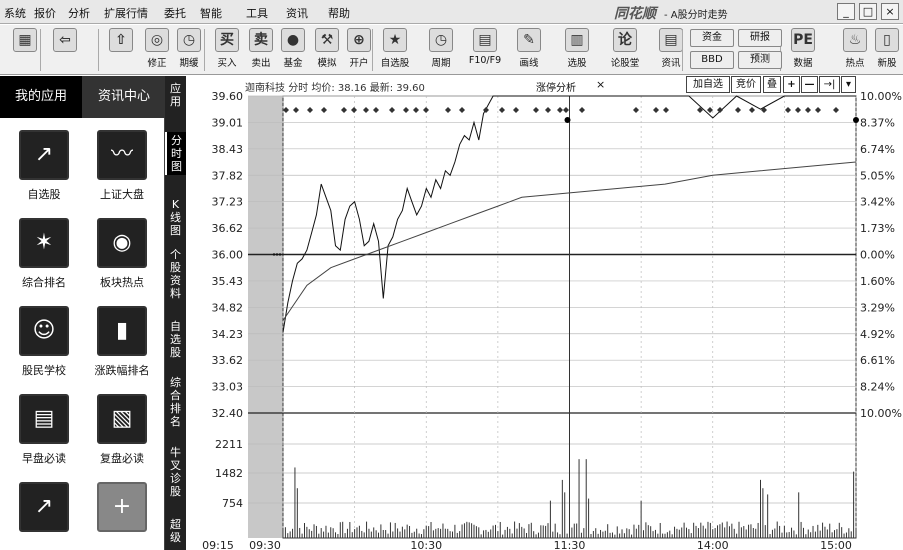 The height and width of the screenshot is (550, 903). I want to click on pct-tick-label: 8.24%, so click(877, 387).